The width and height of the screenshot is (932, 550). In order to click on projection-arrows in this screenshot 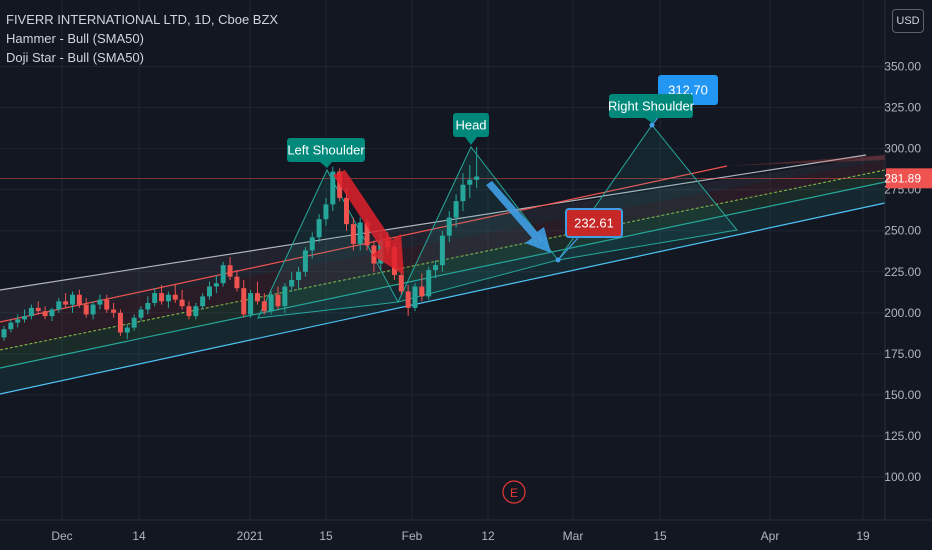, I will do `click(503, 187)`.